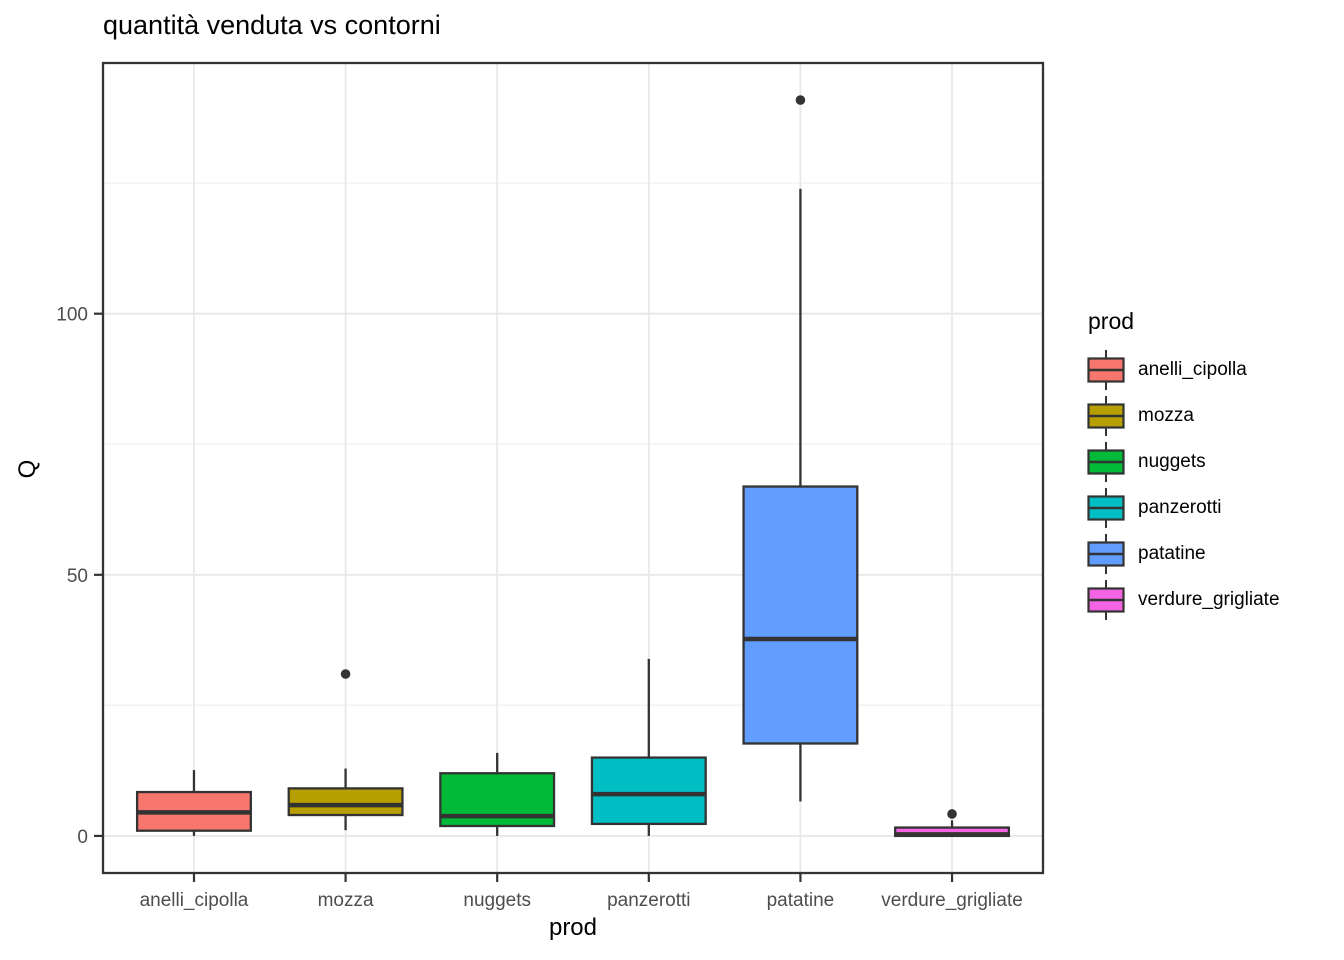  What do you see at coordinates (346, 900) in the screenshot?
I see `x-tick-label: mozza` at bounding box center [346, 900].